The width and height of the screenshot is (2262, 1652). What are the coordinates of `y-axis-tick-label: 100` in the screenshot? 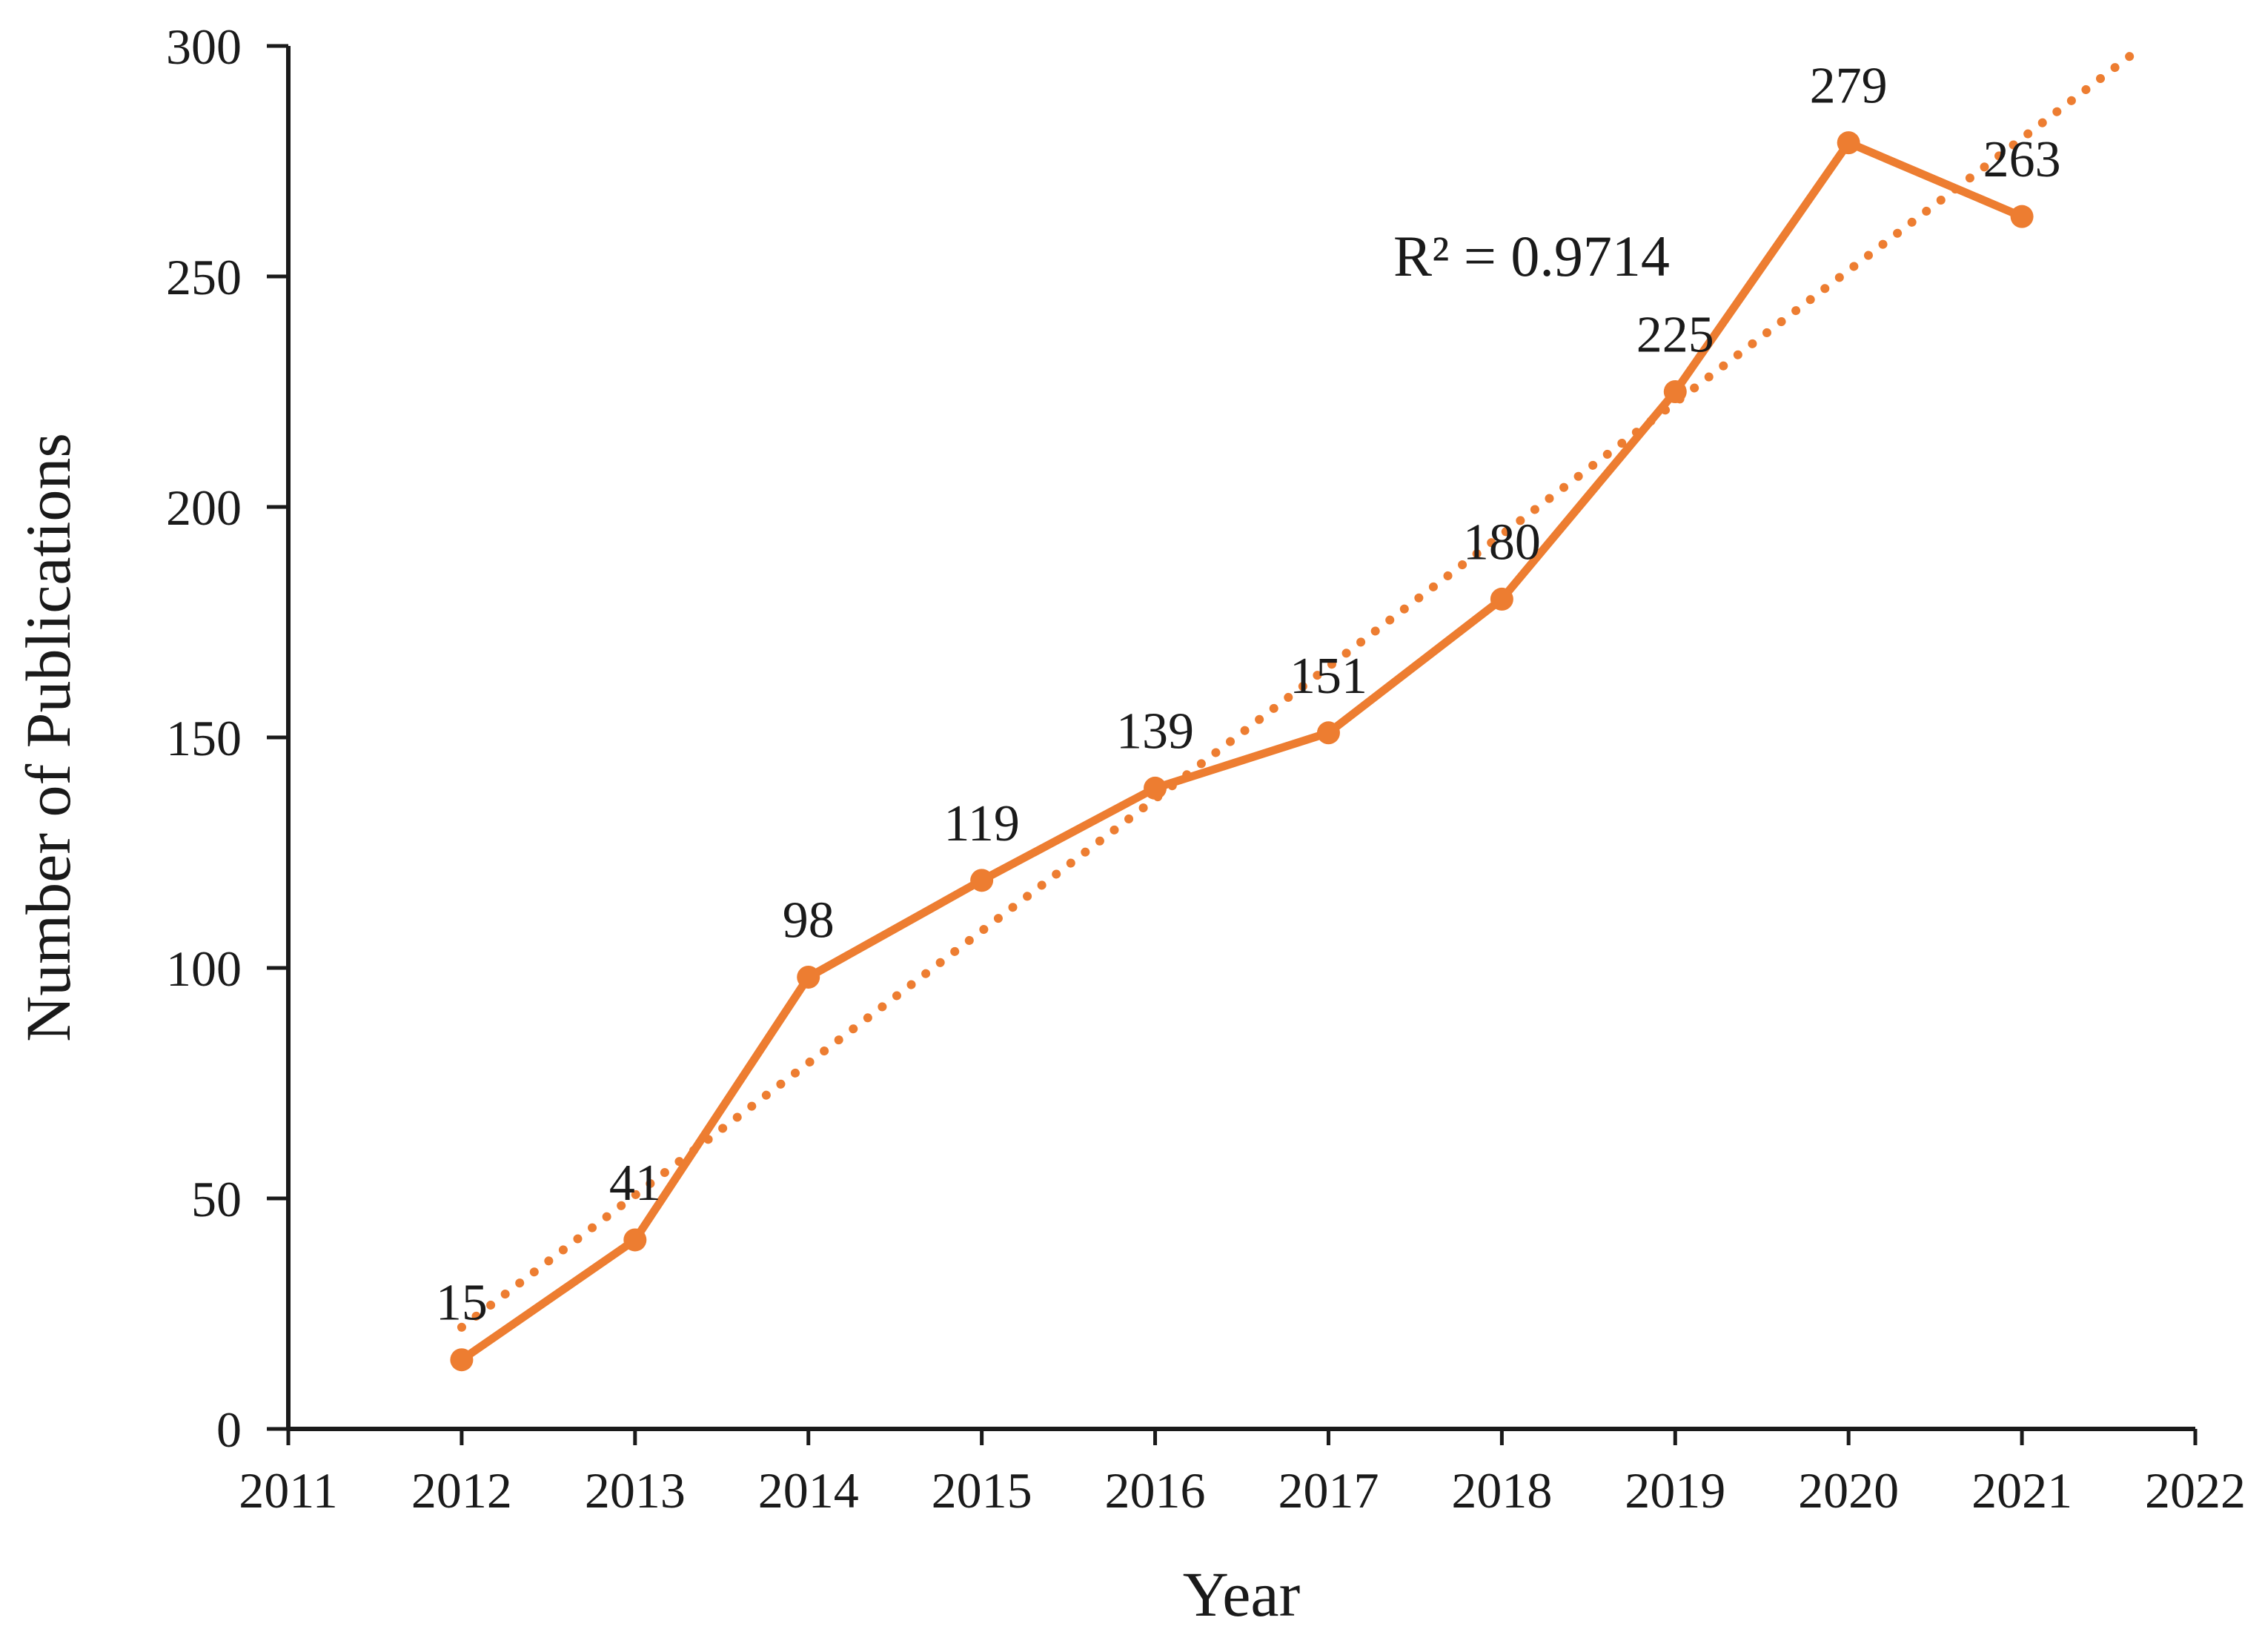 It's located at (204, 969).